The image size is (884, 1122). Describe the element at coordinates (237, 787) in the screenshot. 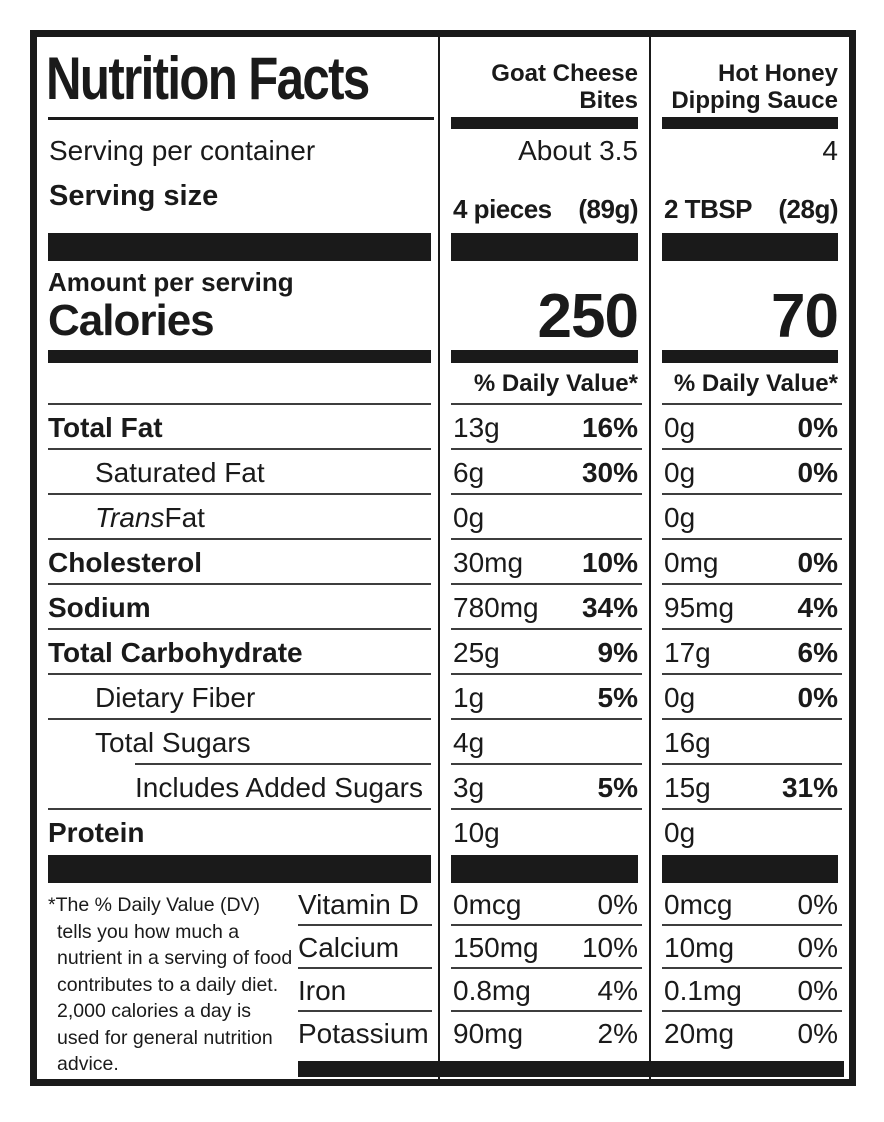

I see `nutrient-name-added-sugars: Includes Added Sugars` at that location.